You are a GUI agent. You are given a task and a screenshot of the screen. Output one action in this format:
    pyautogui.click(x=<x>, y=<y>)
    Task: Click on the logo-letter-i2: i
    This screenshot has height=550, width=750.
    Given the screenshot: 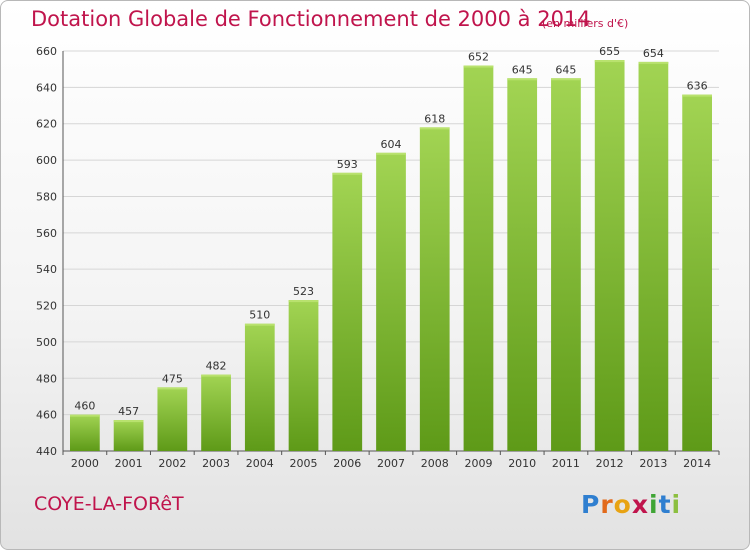 What is the action you would take?
    pyautogui.click(x=676, y=504)
    